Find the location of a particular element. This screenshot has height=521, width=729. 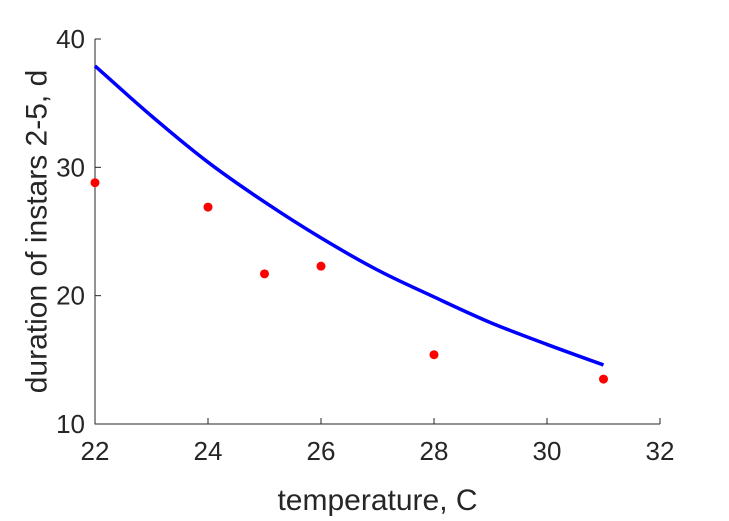

x-tick-label: 24 is located at coordinates (208, 451).